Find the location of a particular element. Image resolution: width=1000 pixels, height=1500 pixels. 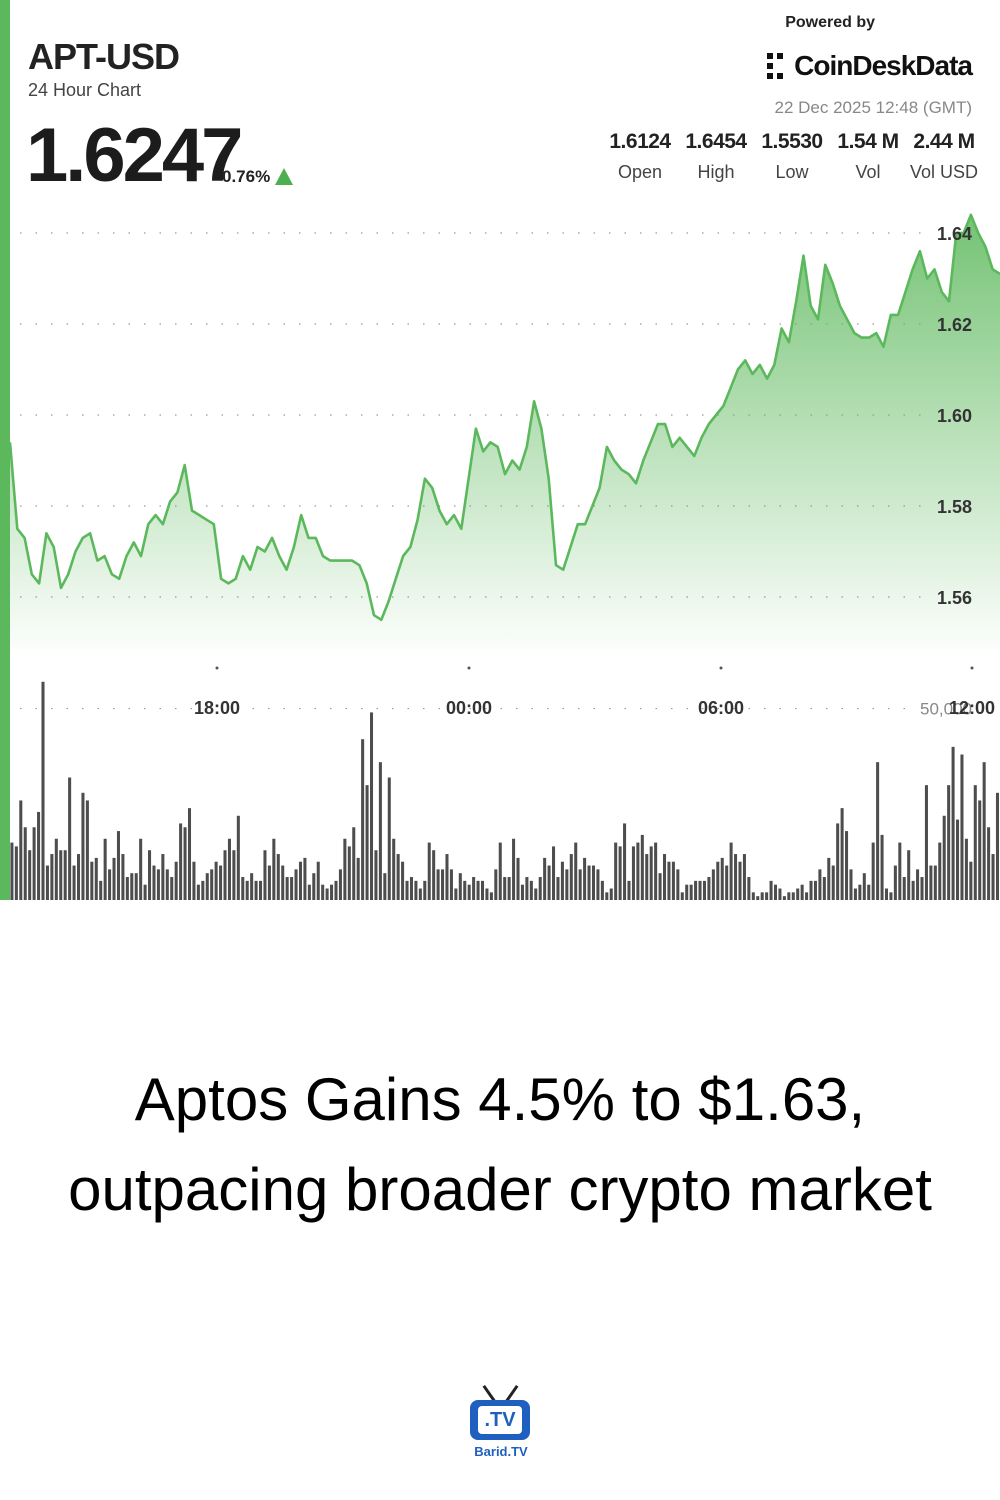

stat-label: High is located at coordinates (716, 172).